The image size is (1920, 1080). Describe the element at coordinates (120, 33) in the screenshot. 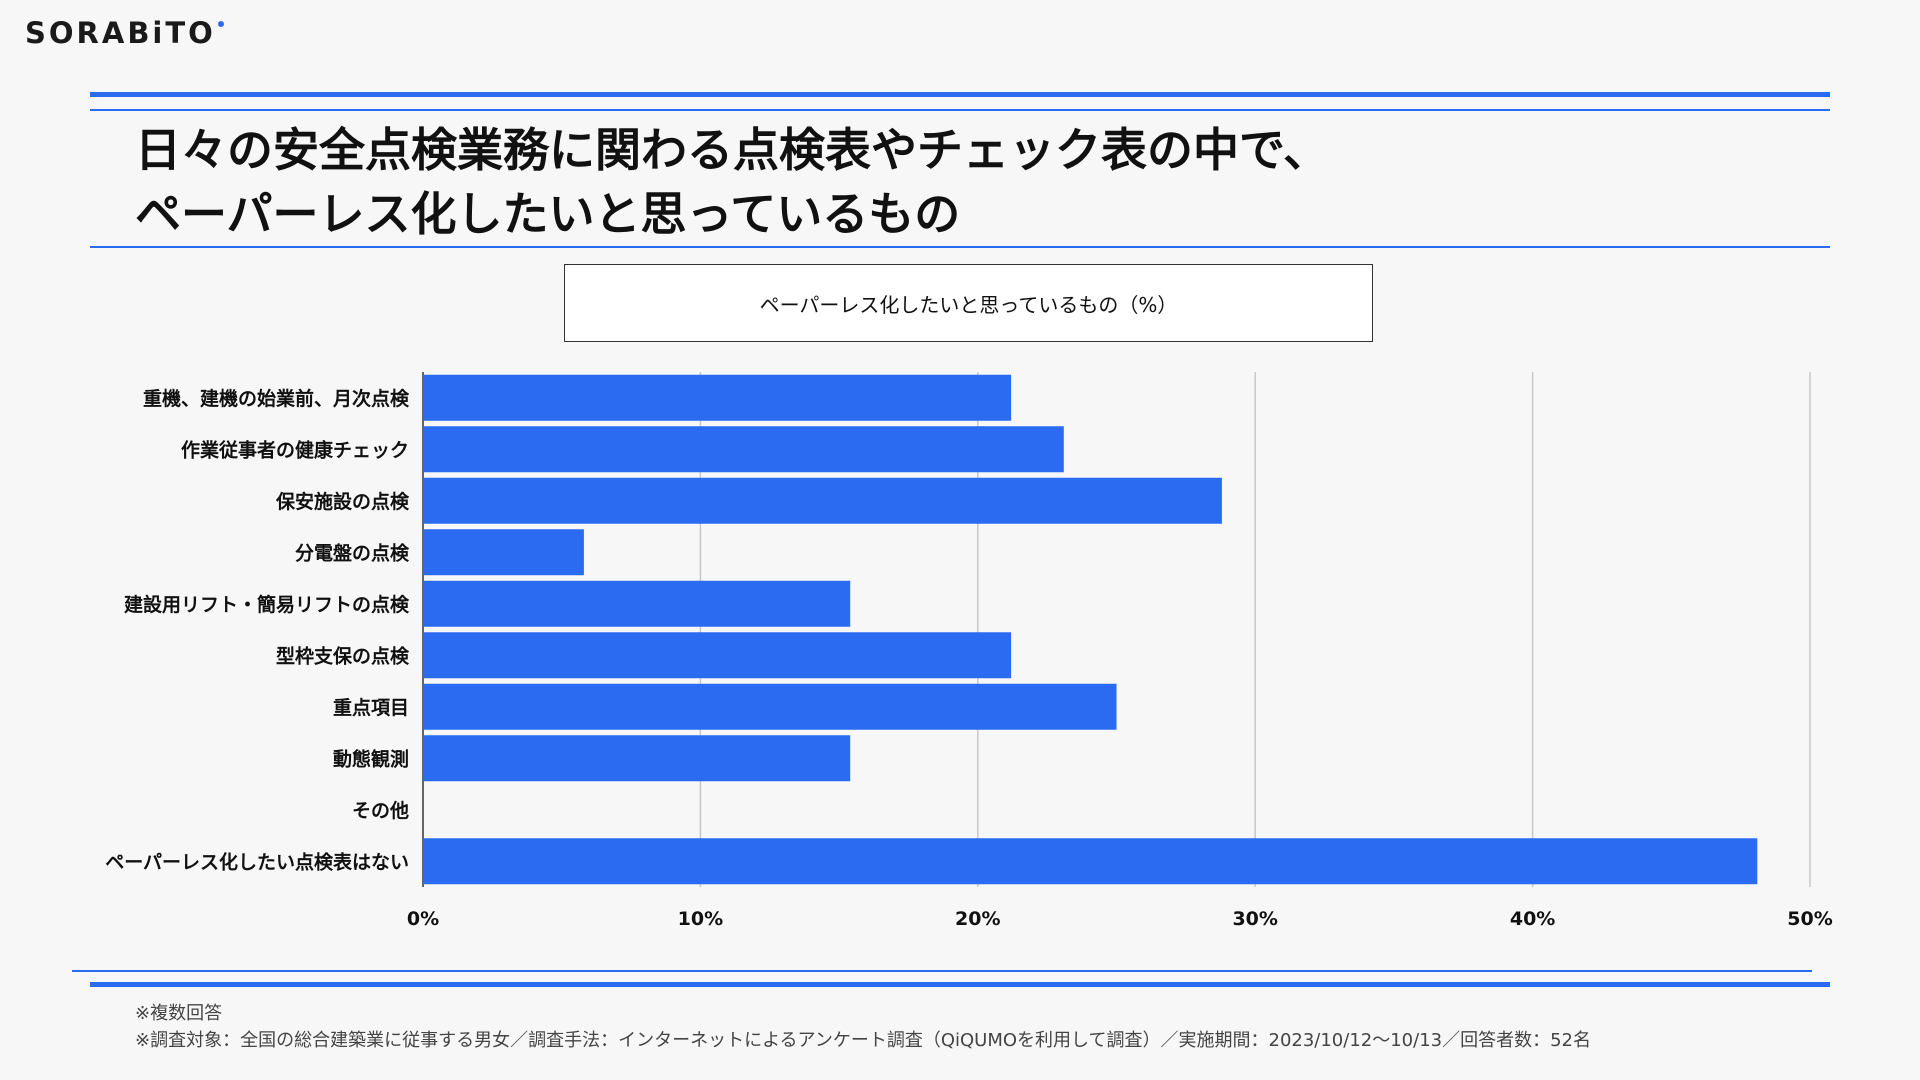

I see `logo-text: SORABiTO` at that location.